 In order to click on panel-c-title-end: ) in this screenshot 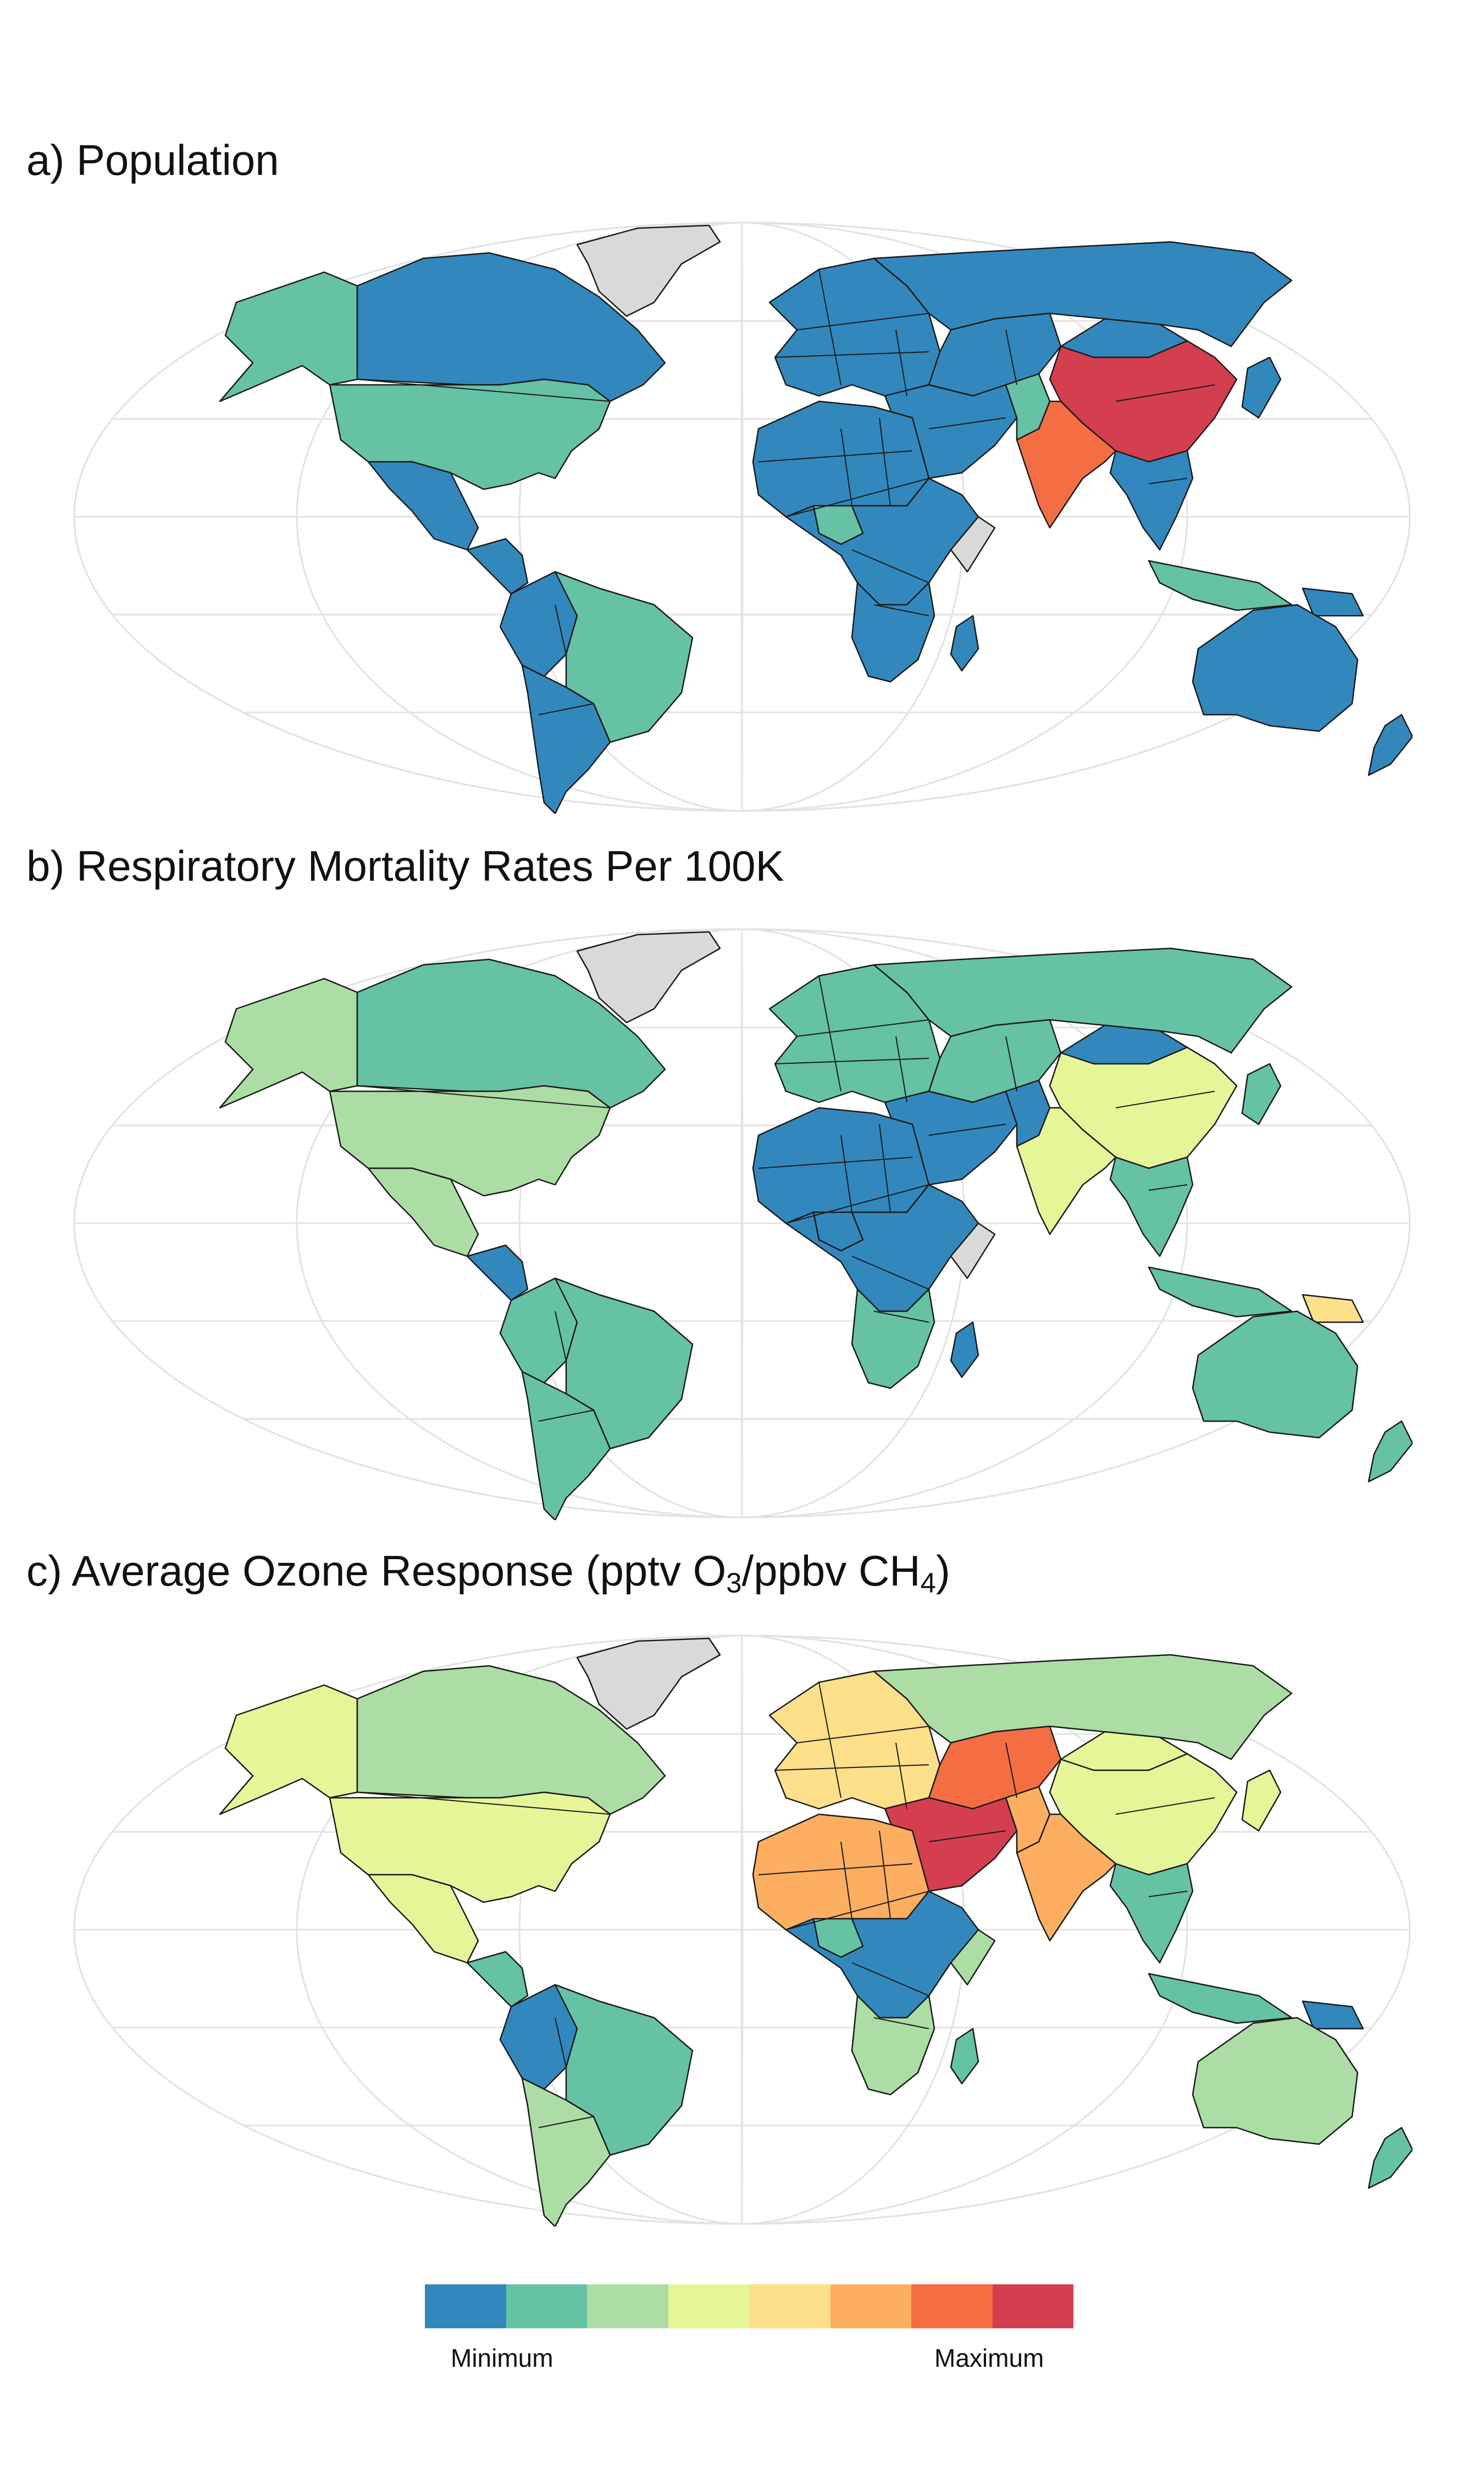, I will do `click(942, 1571)`.